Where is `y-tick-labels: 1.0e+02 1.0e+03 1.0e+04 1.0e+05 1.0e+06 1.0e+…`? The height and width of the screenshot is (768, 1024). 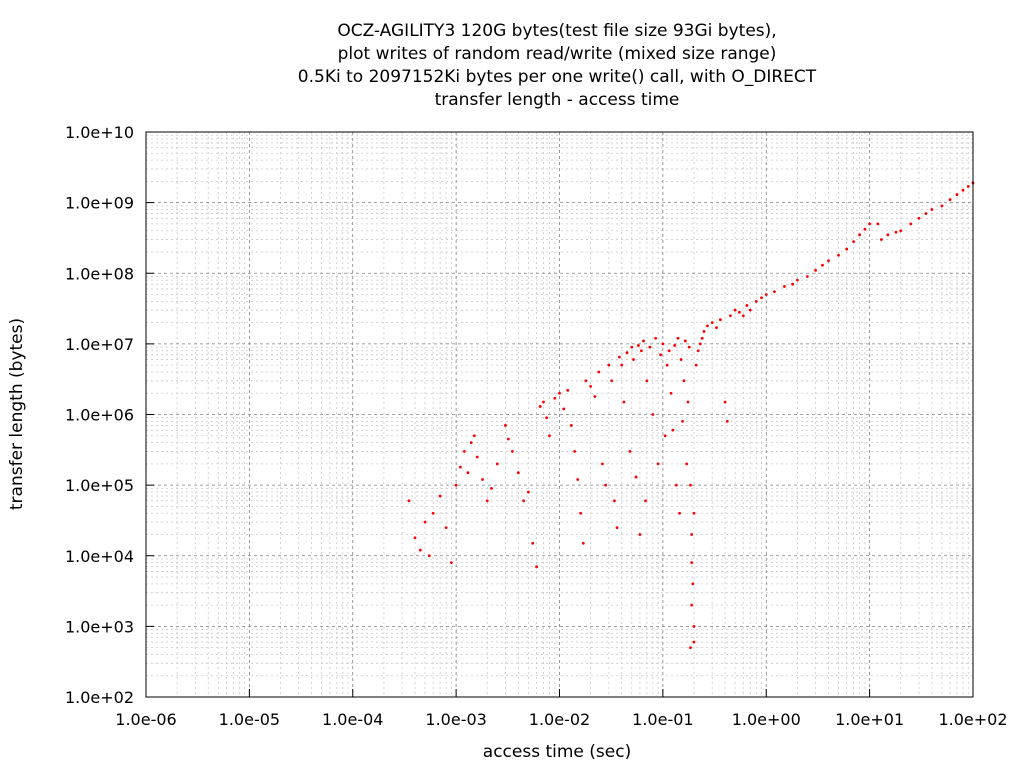
y-tick-labels: 1.0e+02 1.0e+03 1.0e+04 1.0e+05 1.0e+06 1.0e+… is located at coordinates (99, 415).